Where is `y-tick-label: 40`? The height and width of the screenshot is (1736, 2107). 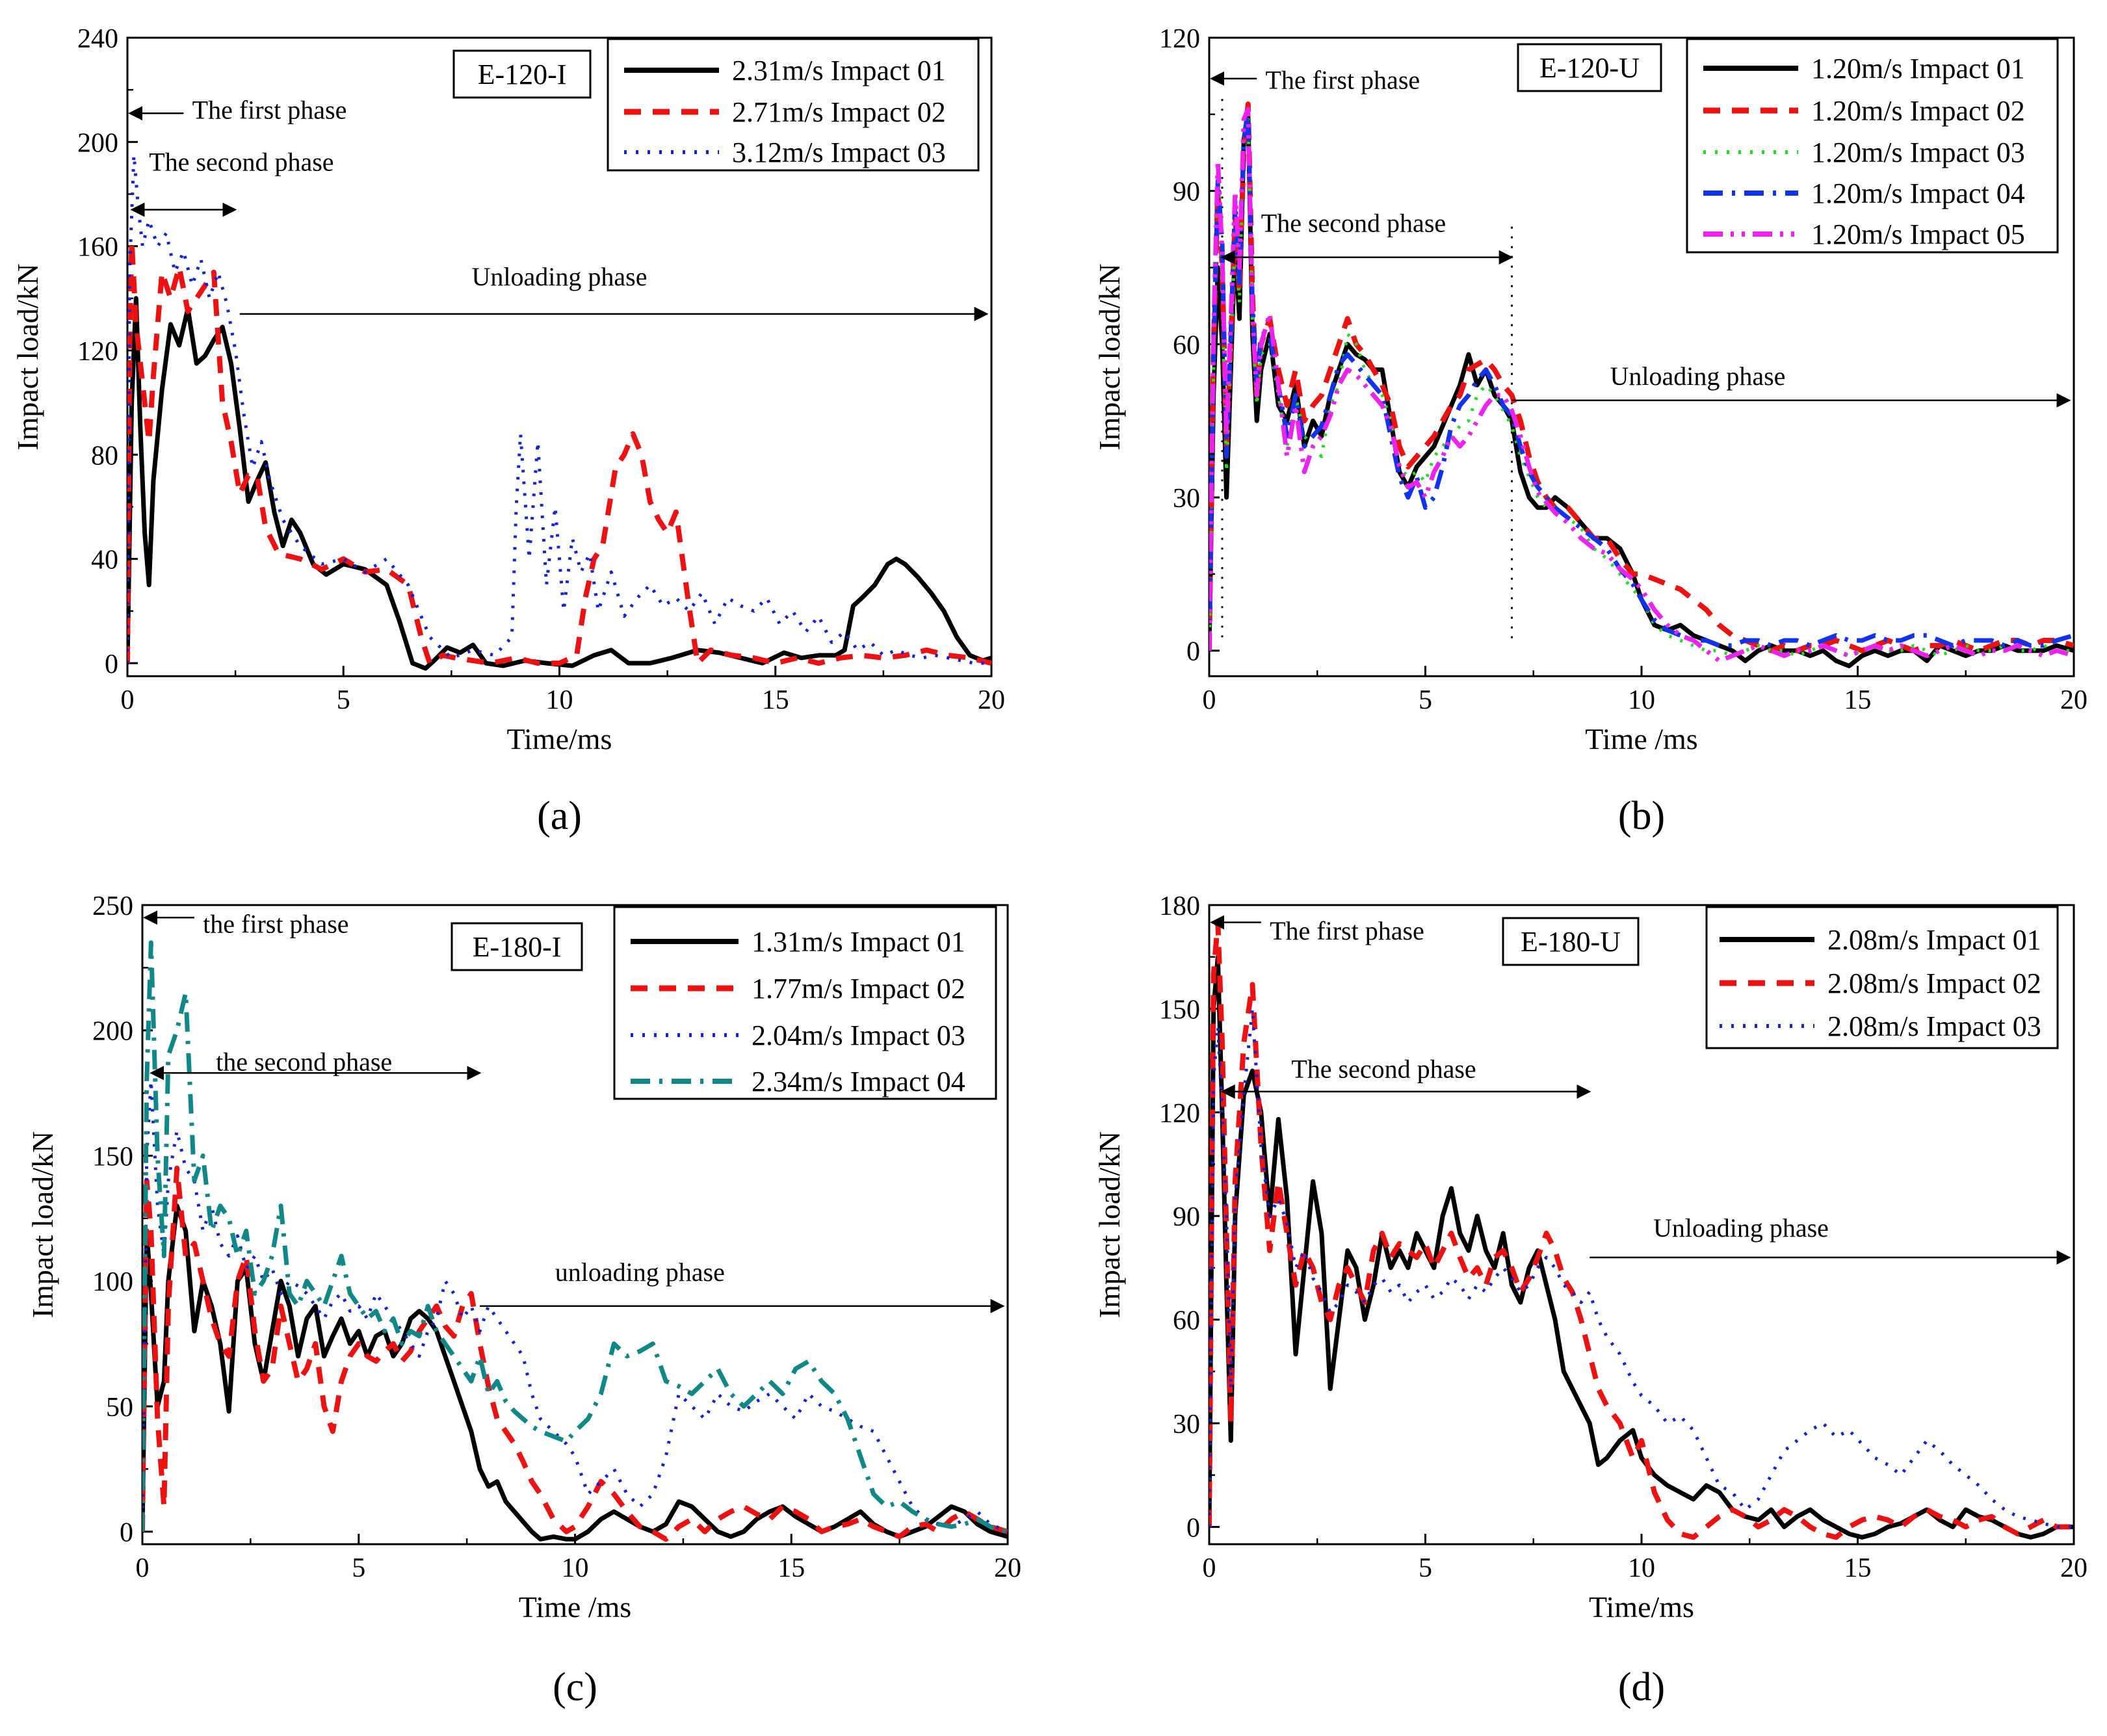 y-tick-label: 40 is located at coordinates (105, 560).